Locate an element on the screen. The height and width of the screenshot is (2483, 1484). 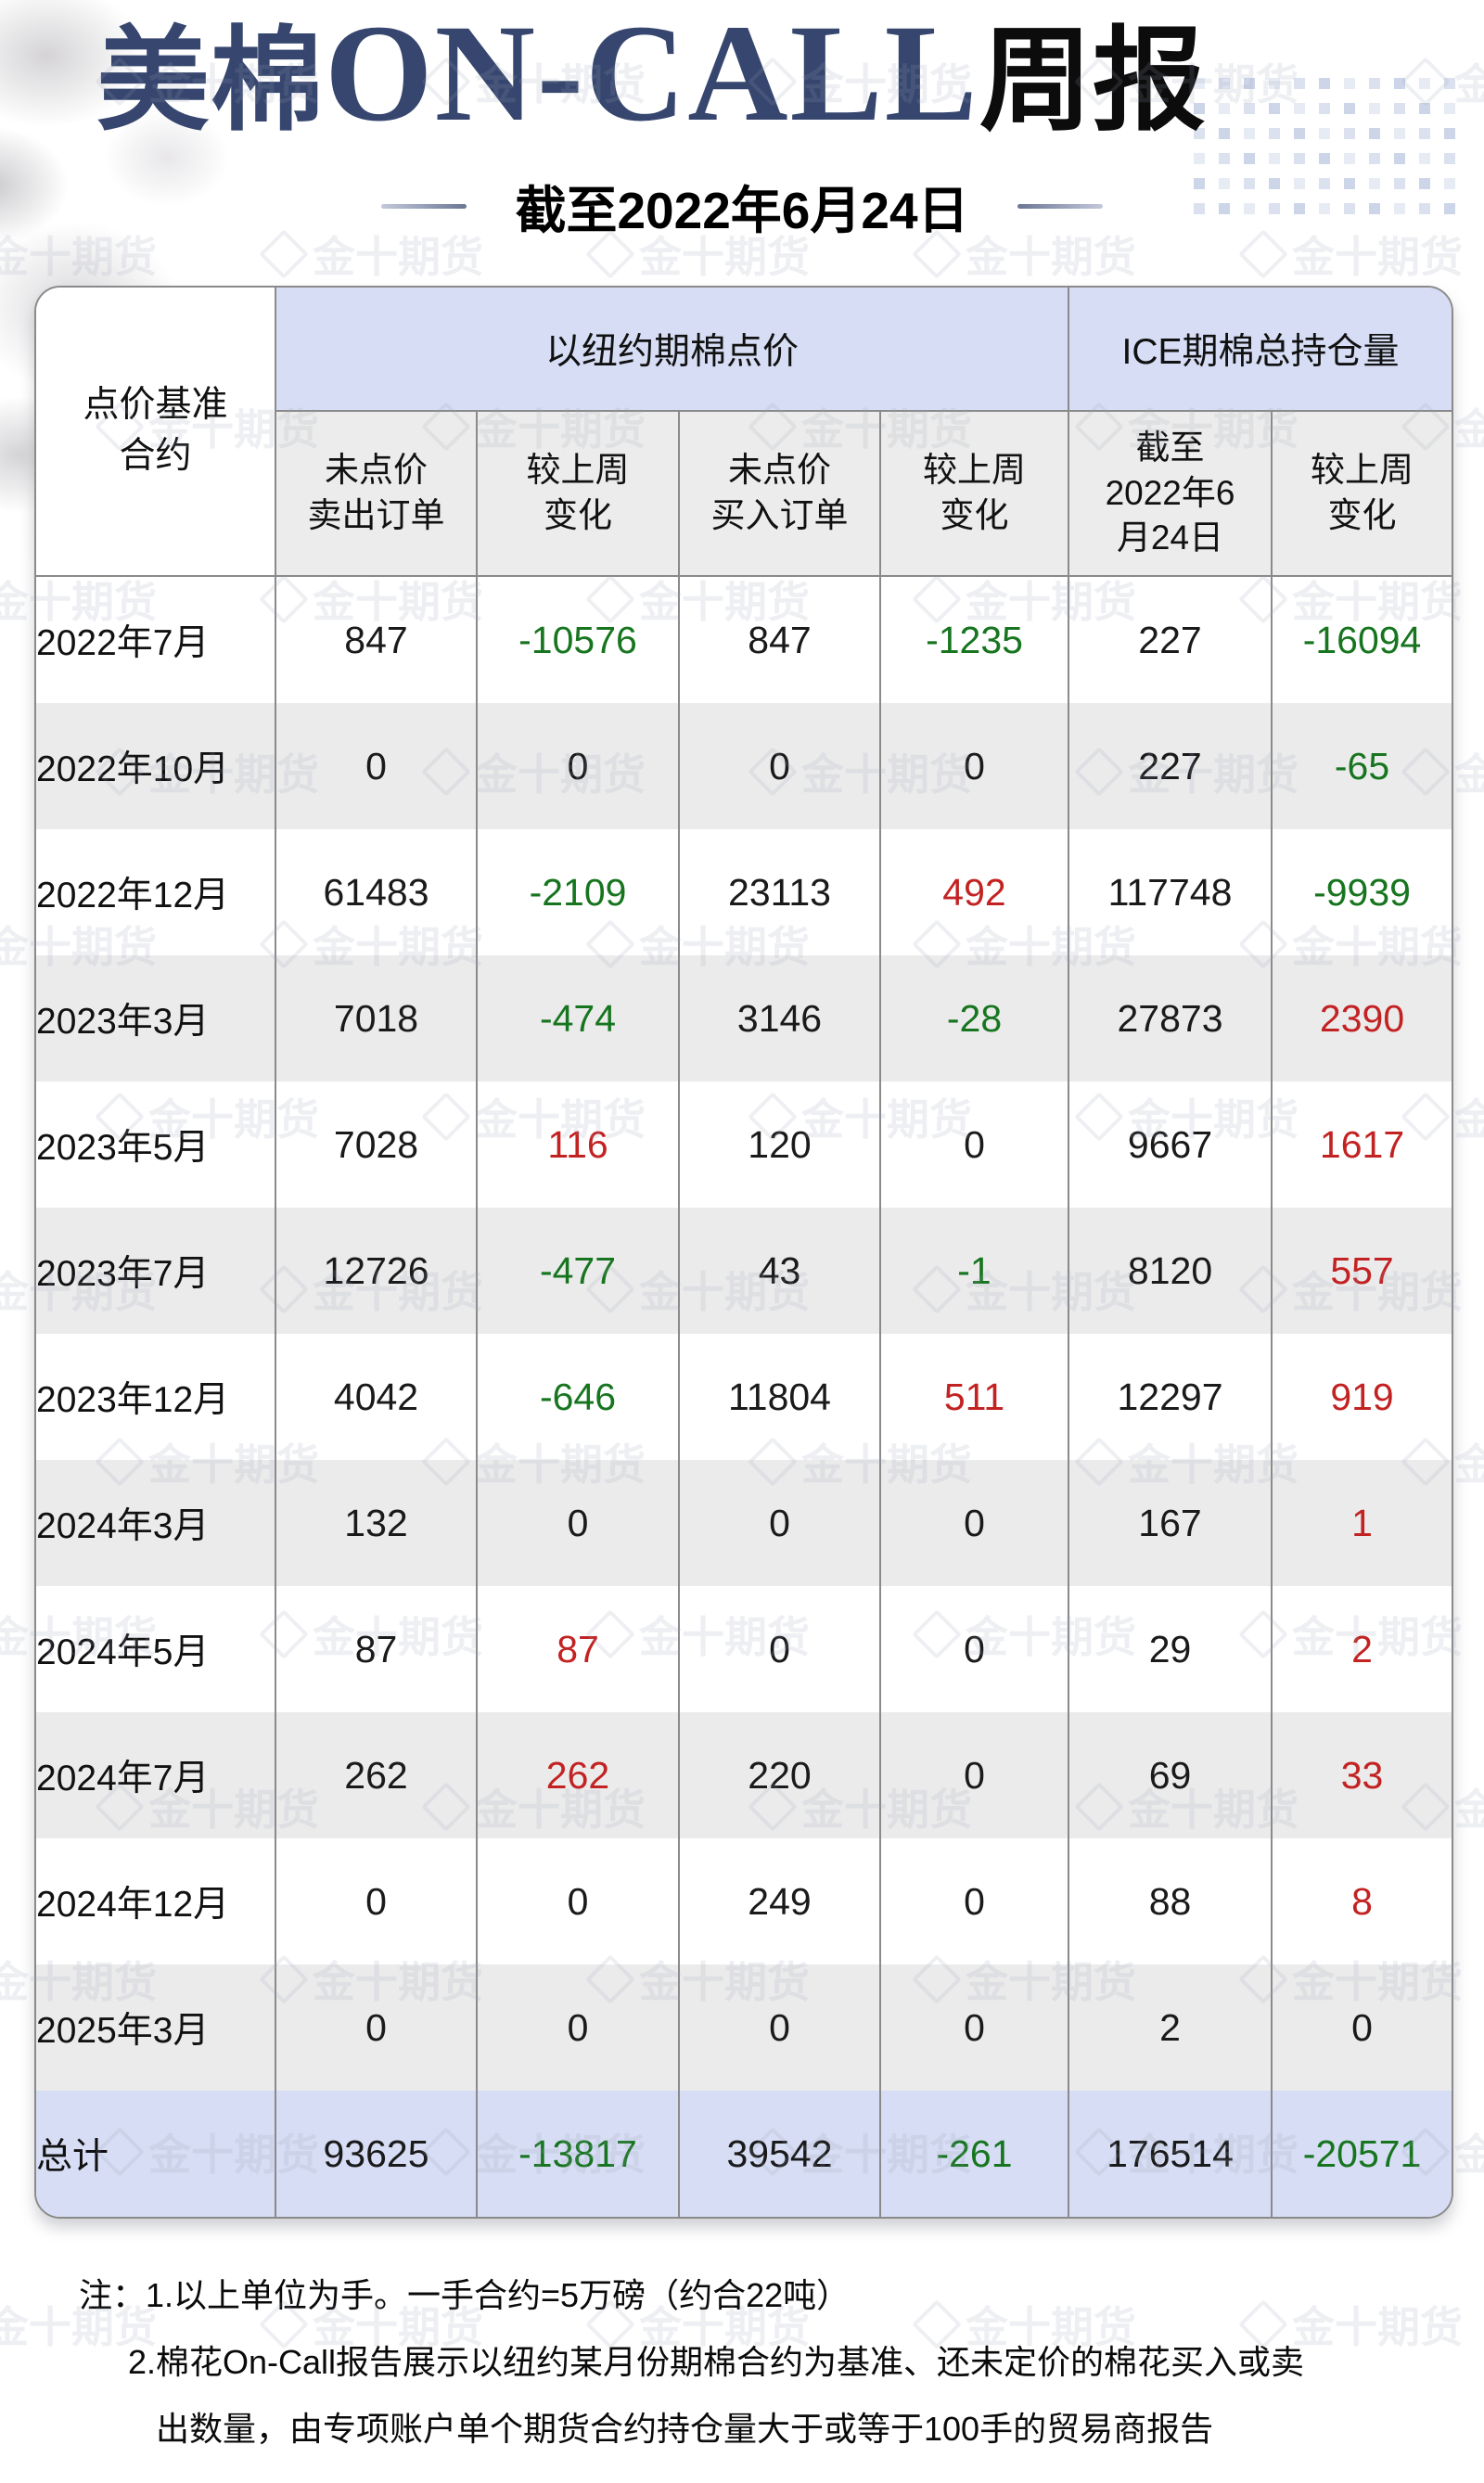
contract-month-label: 2024年3月 is located at coordinates (123, 1526).